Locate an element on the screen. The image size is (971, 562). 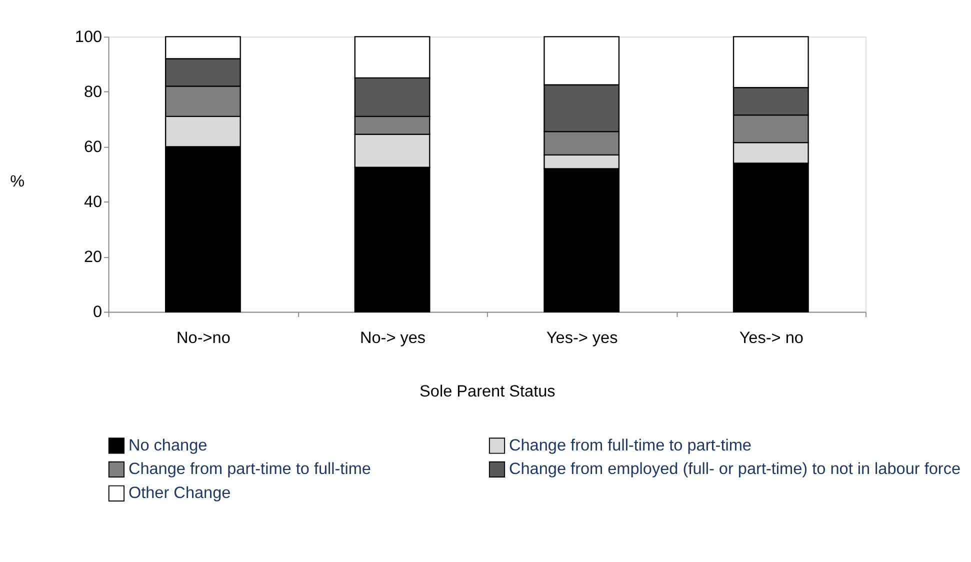
x-tick-label: Yes-> no is located at coordinates (771, 337).